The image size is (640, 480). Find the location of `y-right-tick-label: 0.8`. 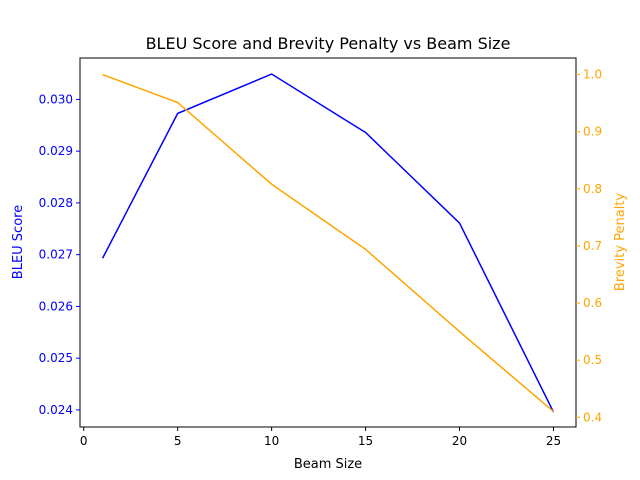

y-right-tick-label: 0.8 is located at coordinates (592, 189).